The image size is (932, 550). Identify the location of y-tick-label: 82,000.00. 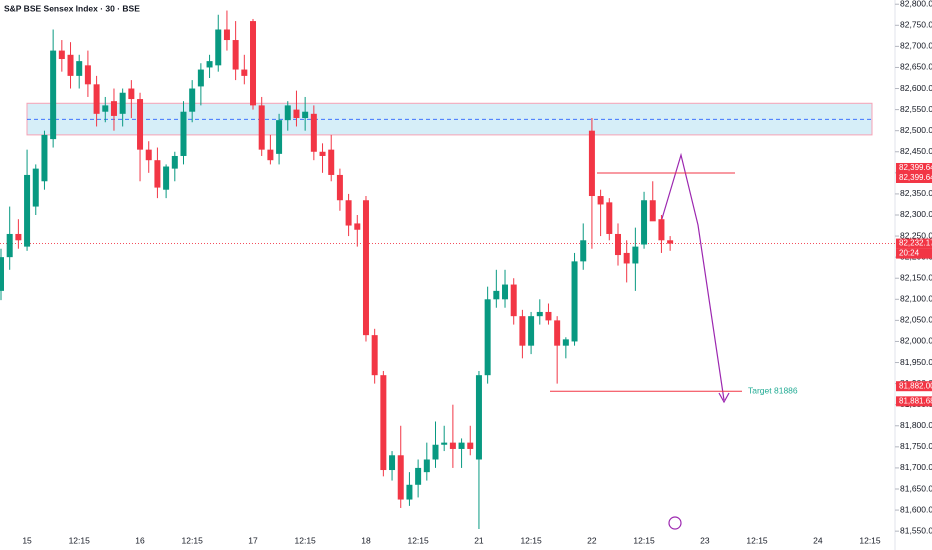
(916, 341).